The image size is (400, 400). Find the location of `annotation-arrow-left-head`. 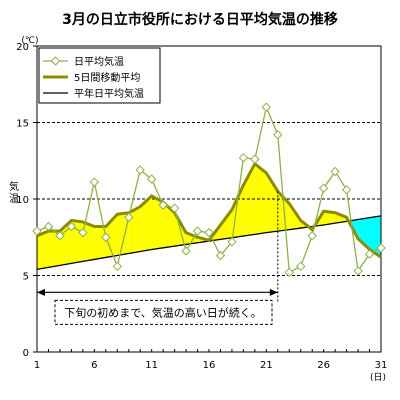

annotation-arrow-left-head is located at coordinates (41, 292).